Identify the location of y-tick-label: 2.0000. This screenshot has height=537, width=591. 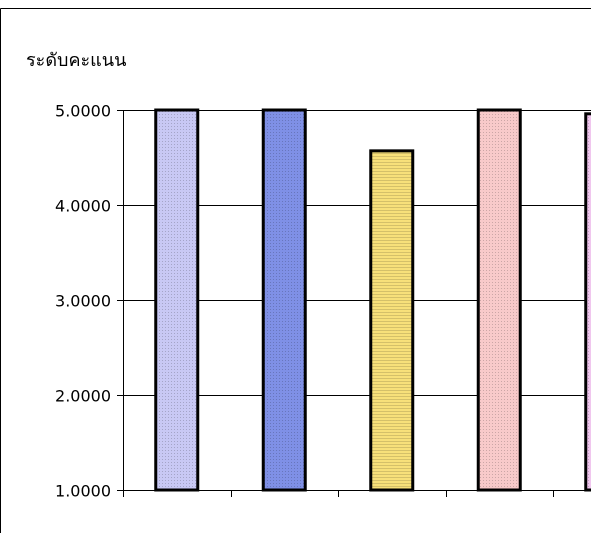
(83, 396).